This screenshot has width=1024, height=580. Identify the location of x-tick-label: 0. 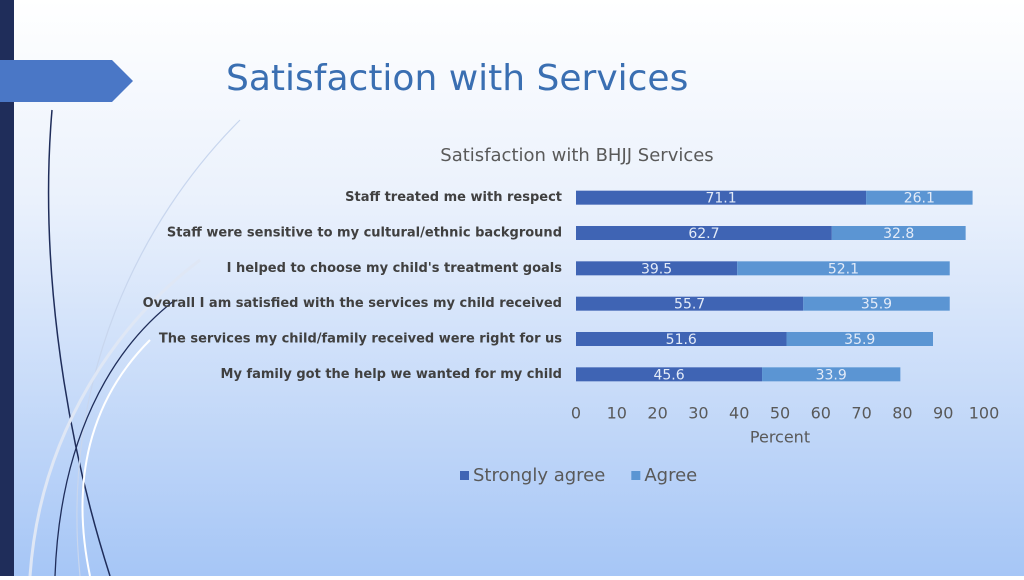
(576, 413).